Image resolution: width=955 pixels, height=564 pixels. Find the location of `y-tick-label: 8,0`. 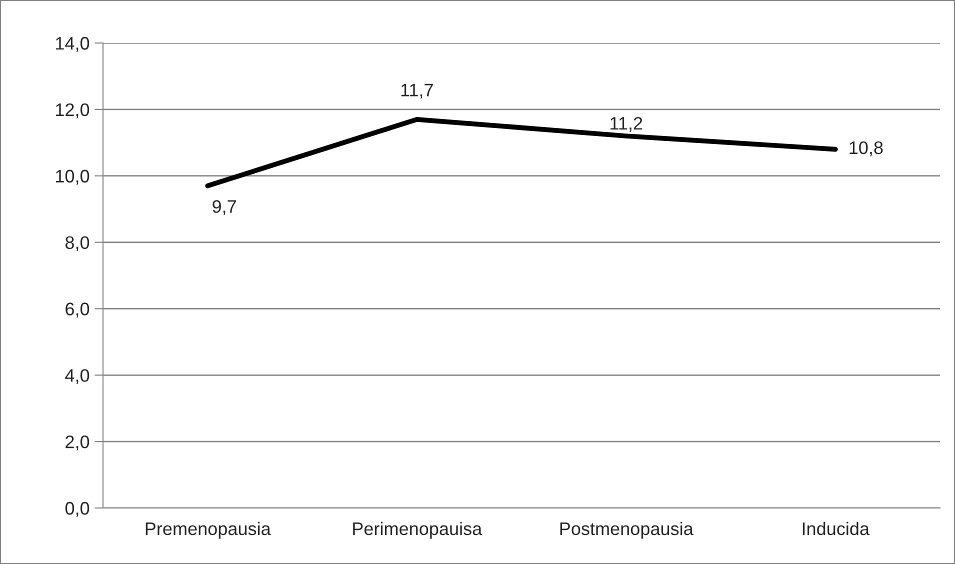

y-tick-label: 8,0 is located at coordinates (77, 244).